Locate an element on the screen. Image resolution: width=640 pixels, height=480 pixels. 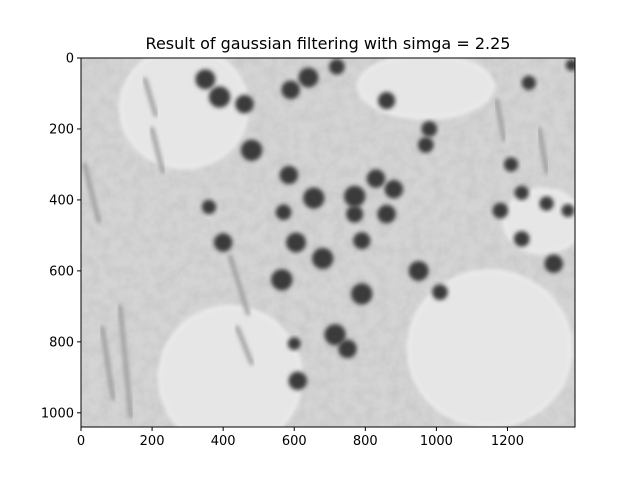
x-tick-label: 0 is located at coordinates (81, 441).